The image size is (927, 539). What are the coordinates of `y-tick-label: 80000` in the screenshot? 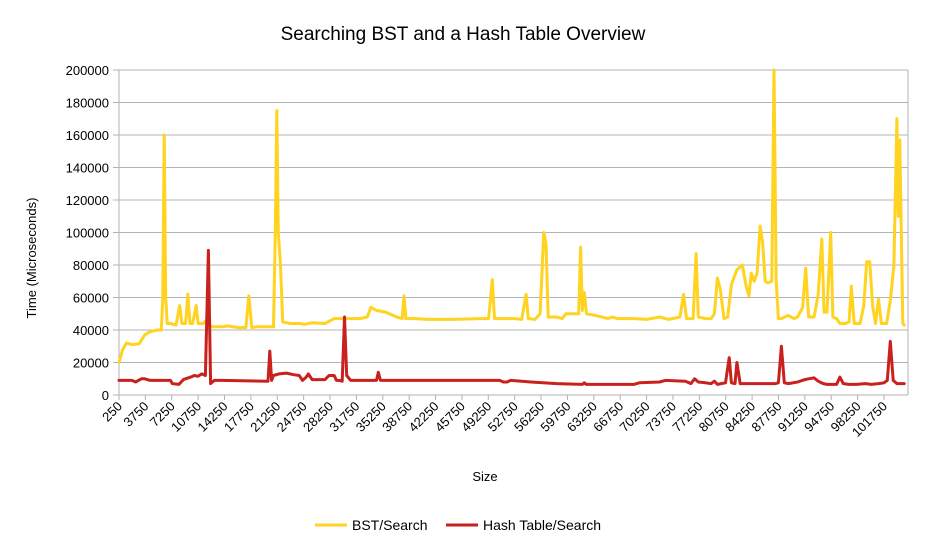 It's located at (91, 265).